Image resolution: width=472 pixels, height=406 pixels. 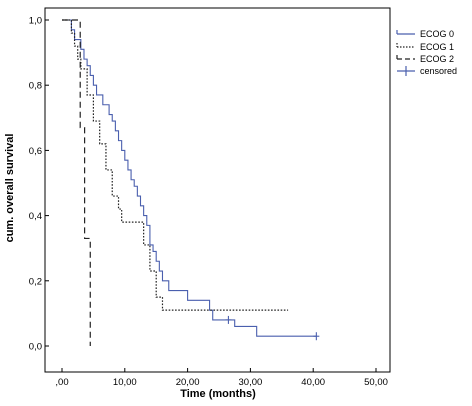 I want to click on legend-label-censored: censored, so click(x=438, y=71).